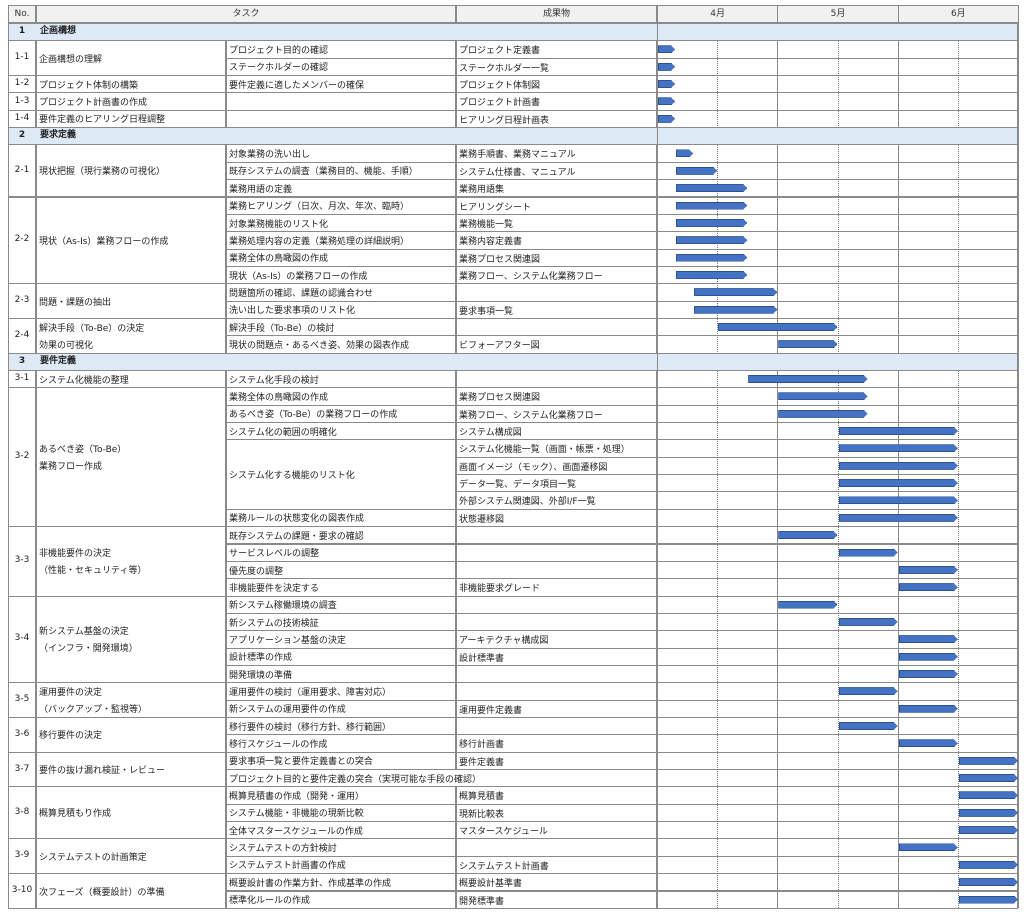  What do you see at coordinates (71, 467) in the screenshot?
I see `group-name: 業務フロー作成` at bounding box center [71, 467].